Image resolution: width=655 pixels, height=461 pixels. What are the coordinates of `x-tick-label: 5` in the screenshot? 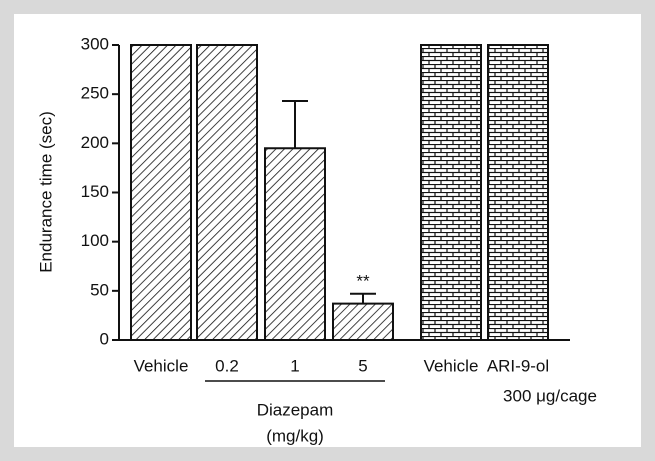 It's located at (362, 365).